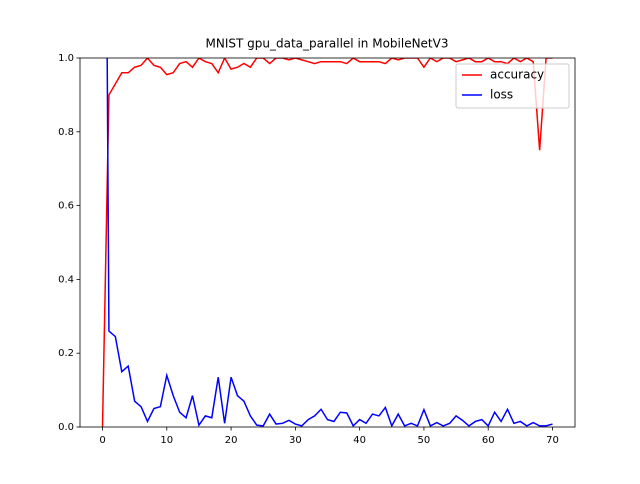  What do you see at coordinates (327, 44) in the screenshot?
I see `chart-title: MNIST gpu_data_parallel in MobileNetV3` at bounding box center [327, 44].